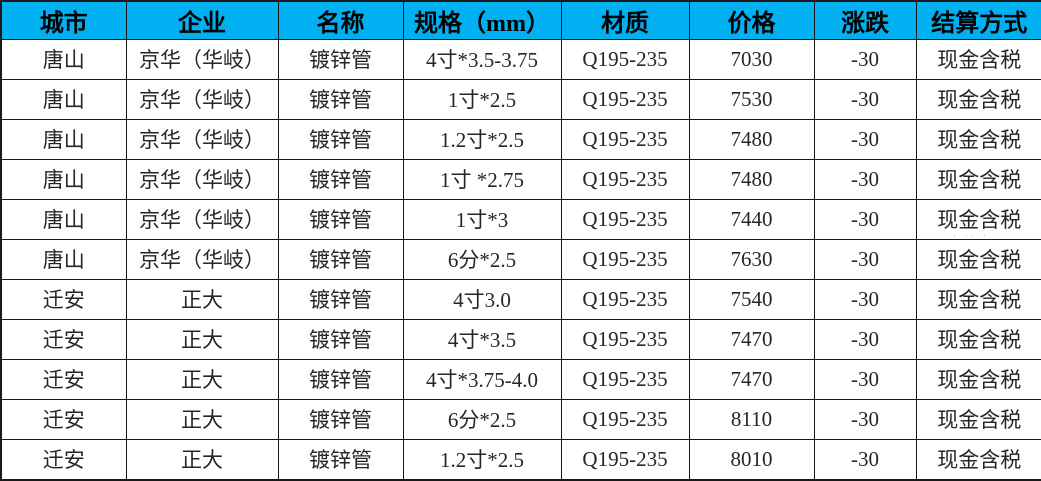 The width and height of the screenshot is (1041, 481). I want to click on cell-spec: 4寸*3.5, so click(482, 339).